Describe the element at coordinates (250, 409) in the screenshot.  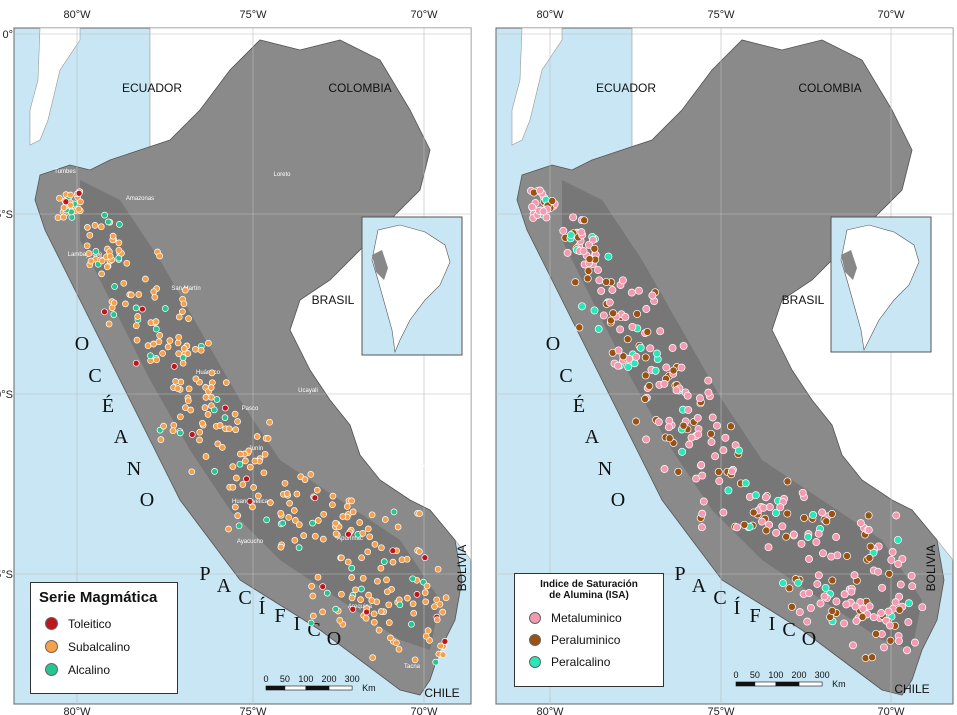
I see `city-label: Pasco` at that location.